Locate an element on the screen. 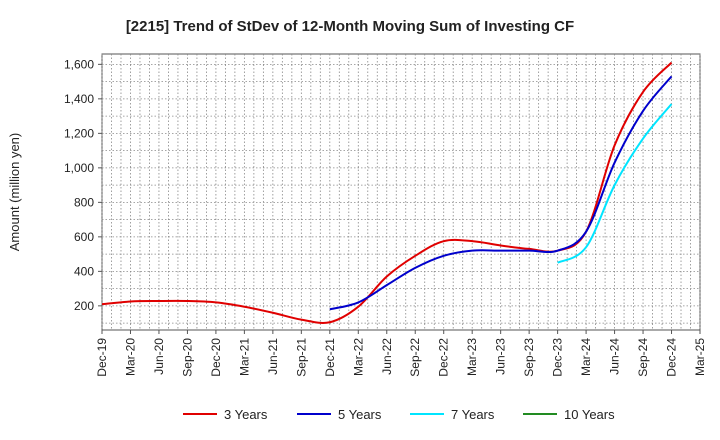  legend-label: 3 Years is located at coordinates (246, 414).